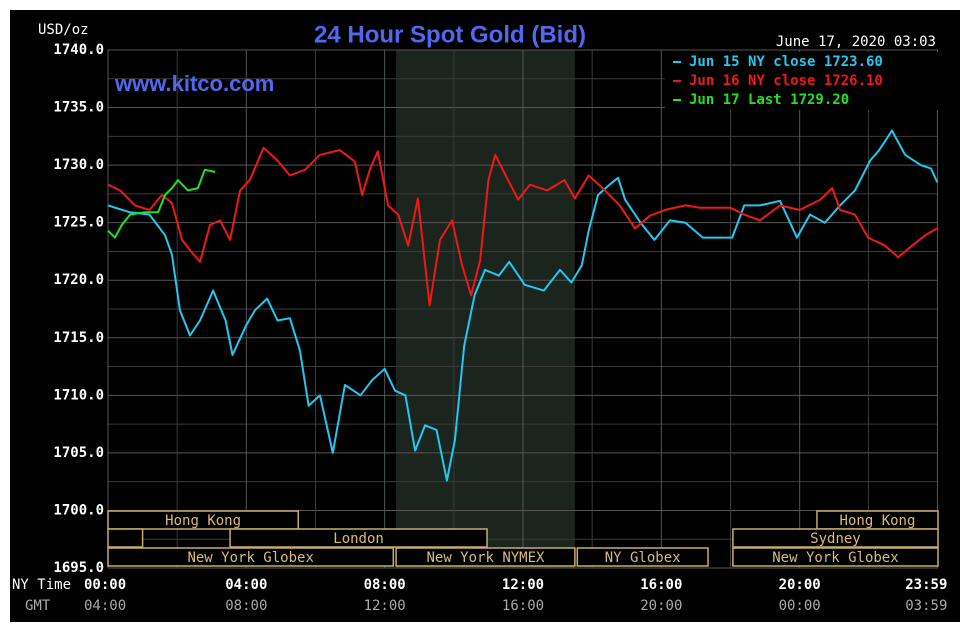 Image resolution: width=978 pixels, height=635 pixels. I want to click on x-tick-label: 08:00, so click(385, 585).